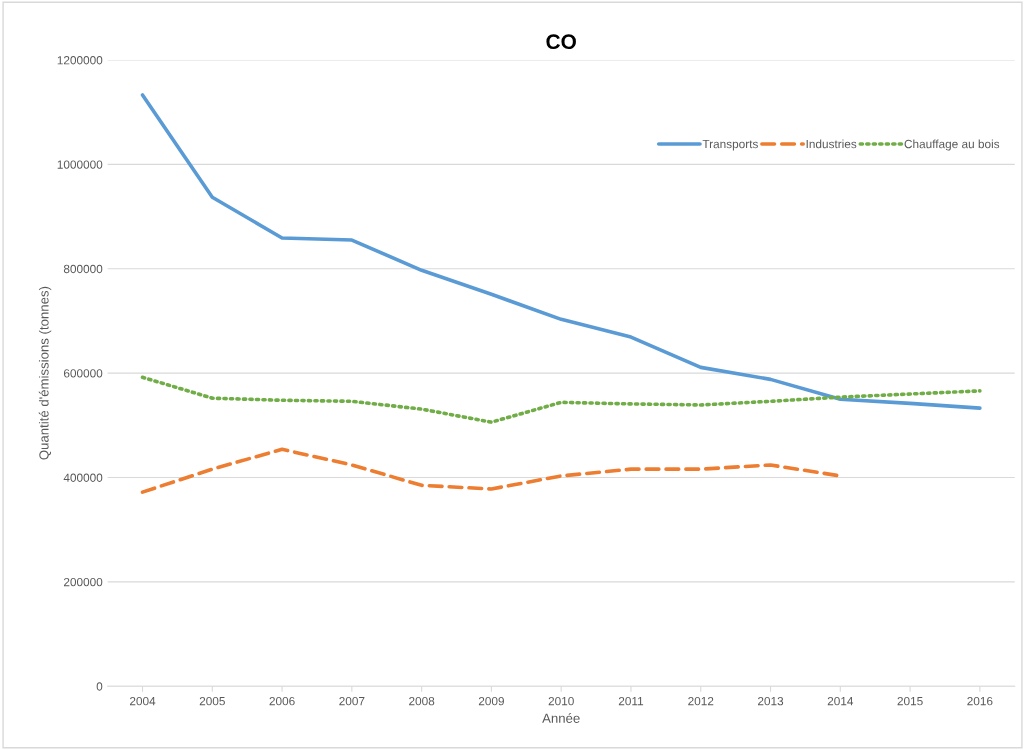 The width and height of the screenshot is (1025, 750). Describe the element at coordinates (561, 399) in the screenshot. I see `line-series` at that location.